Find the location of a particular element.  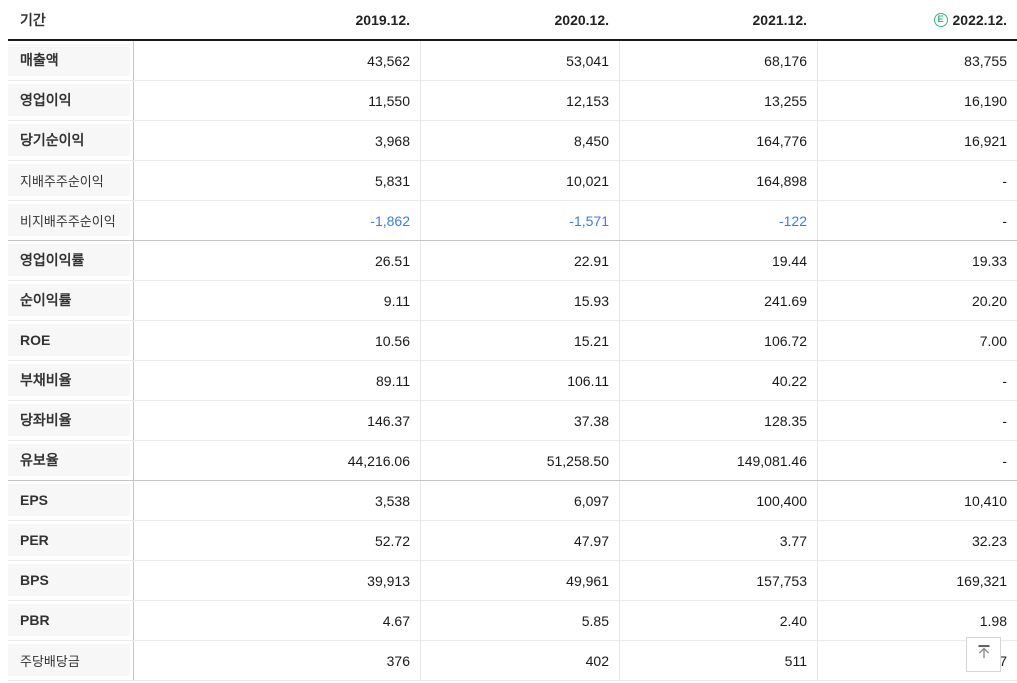

row-label: 부채비율 is located at coordinates (69, 380).